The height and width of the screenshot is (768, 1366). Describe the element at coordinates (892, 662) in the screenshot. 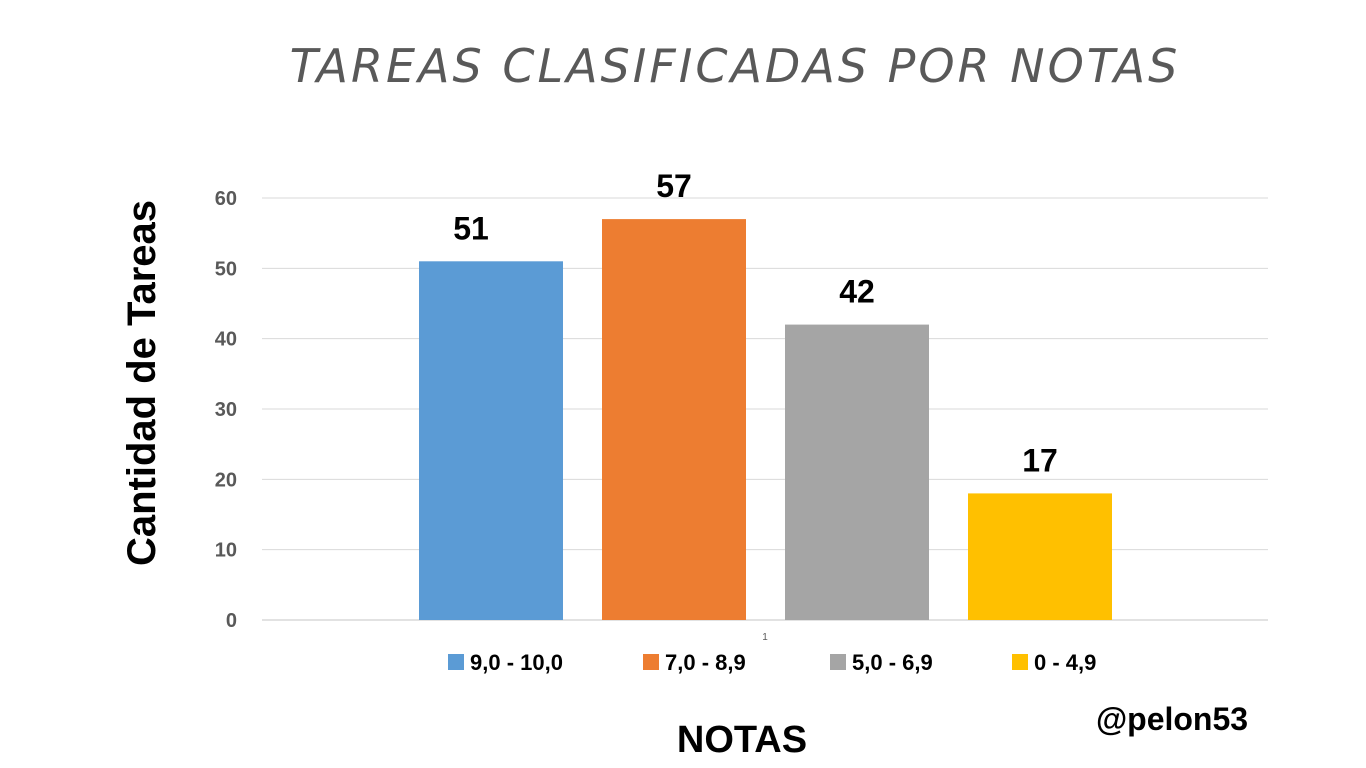

I see `legend-label: 5,0 - 6,9` at that location.